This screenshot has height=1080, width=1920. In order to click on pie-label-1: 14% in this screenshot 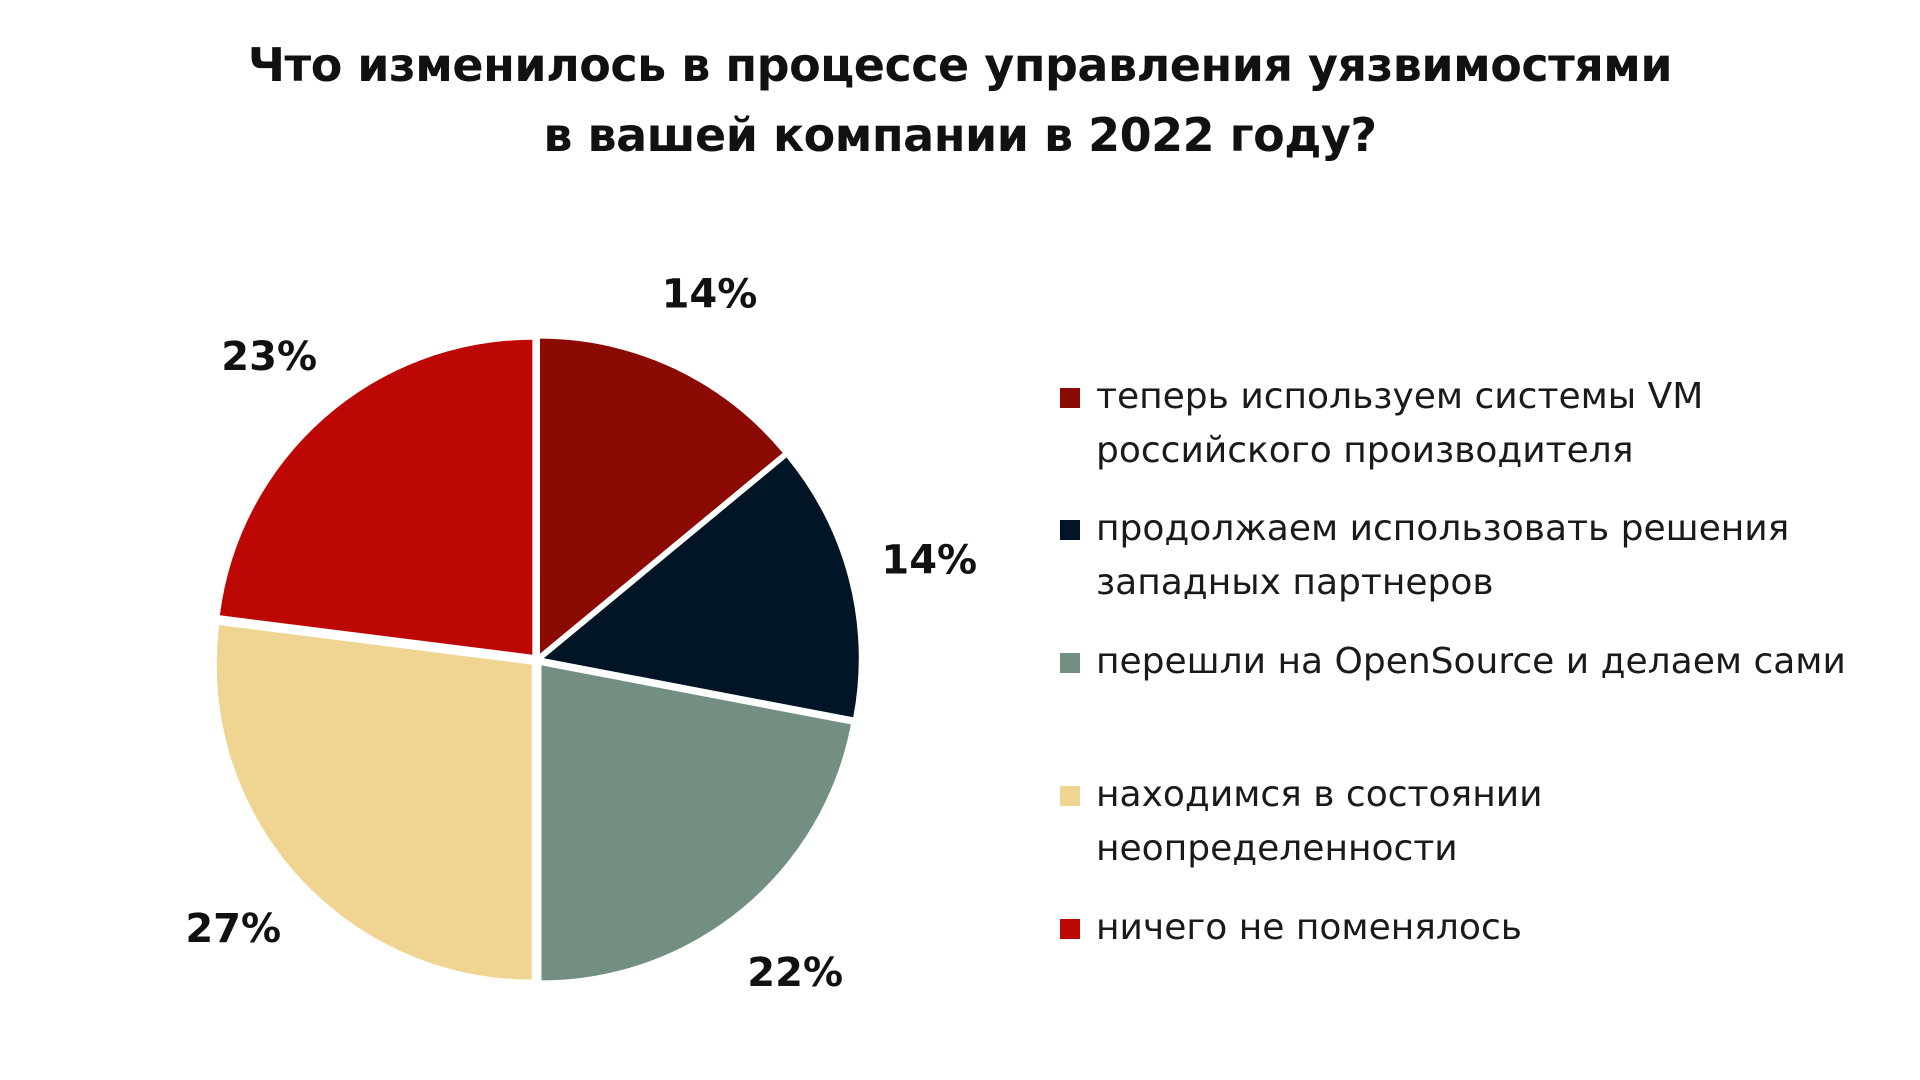, I will do `click(710, 295)`.